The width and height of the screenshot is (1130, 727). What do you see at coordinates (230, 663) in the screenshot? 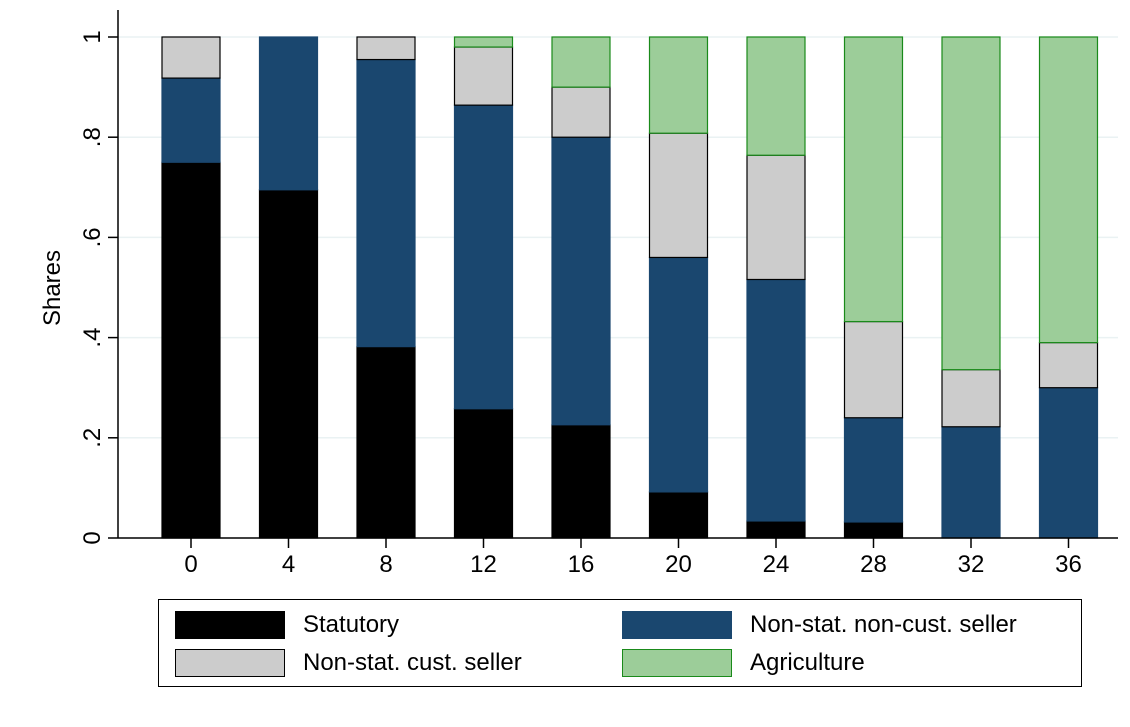
I see `legend-swatch-non-stat-cust-seller` at bounding box center [230, 663].